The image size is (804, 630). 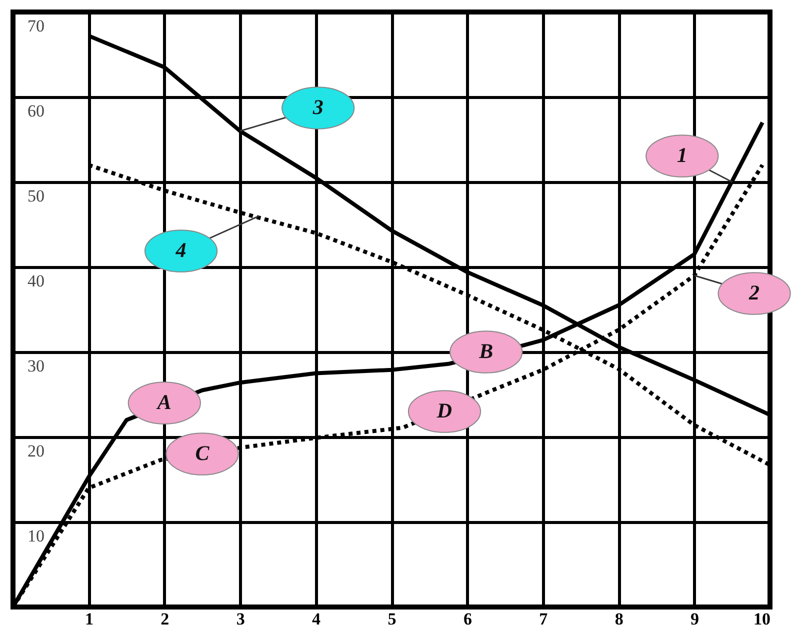 I want to click on annotation: D, so click(x=444, y=410).